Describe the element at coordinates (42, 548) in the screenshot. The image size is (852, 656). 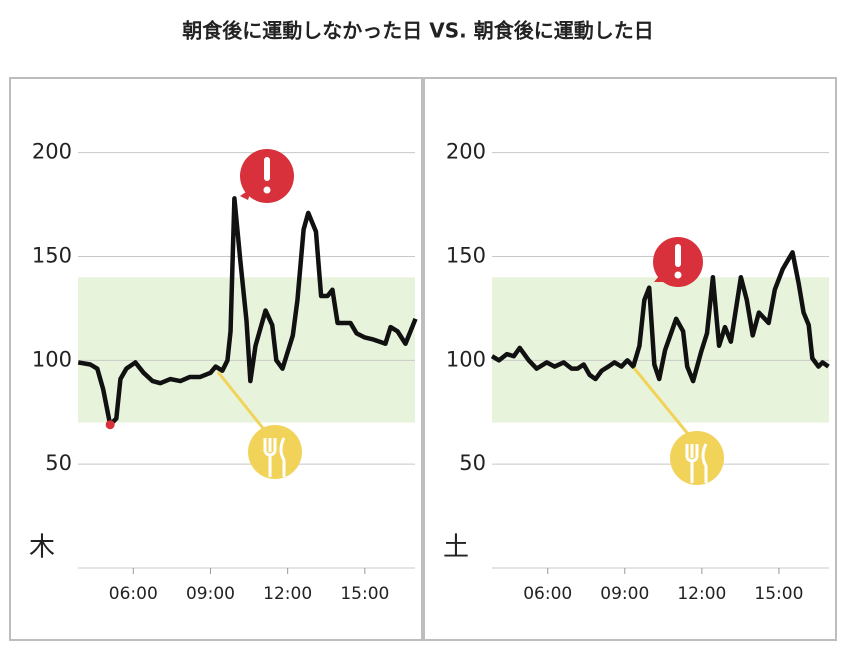
I see `day-label: 木` at that location.